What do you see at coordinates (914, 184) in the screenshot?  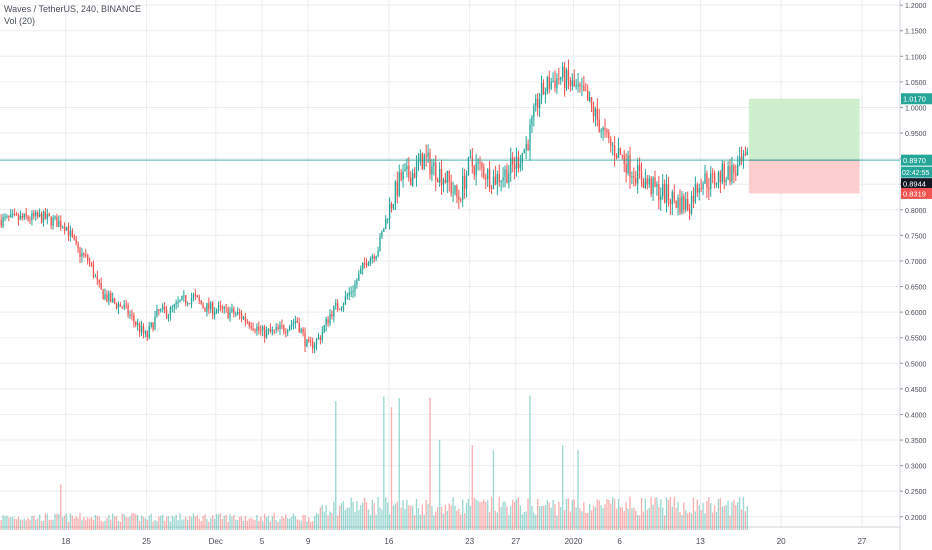 I see `last-price-label: 0.8944` at bounding box center [914, 184].